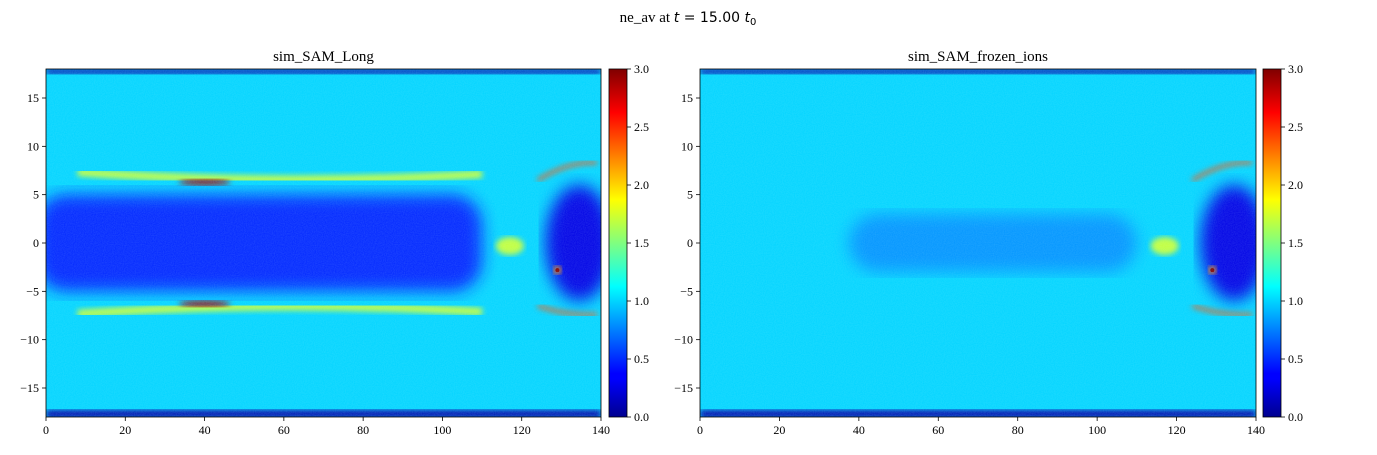 The height and width of the screenshot is (455, 1377). What do you see at coordinates (677, 18) in the screenshot?
I see `suptitle-t: t` at bounding box center [677, 18].